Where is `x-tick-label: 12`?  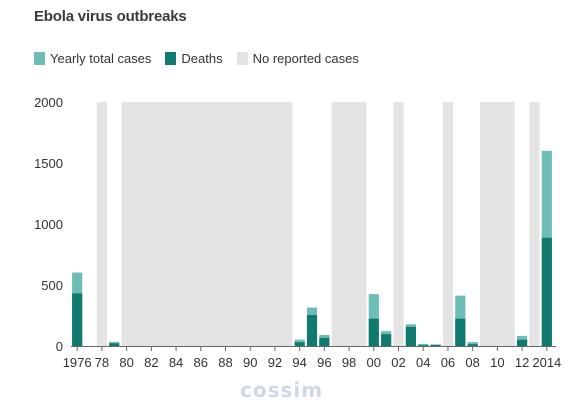 x-tick-label: 12 is located at coordinates (522, 362).